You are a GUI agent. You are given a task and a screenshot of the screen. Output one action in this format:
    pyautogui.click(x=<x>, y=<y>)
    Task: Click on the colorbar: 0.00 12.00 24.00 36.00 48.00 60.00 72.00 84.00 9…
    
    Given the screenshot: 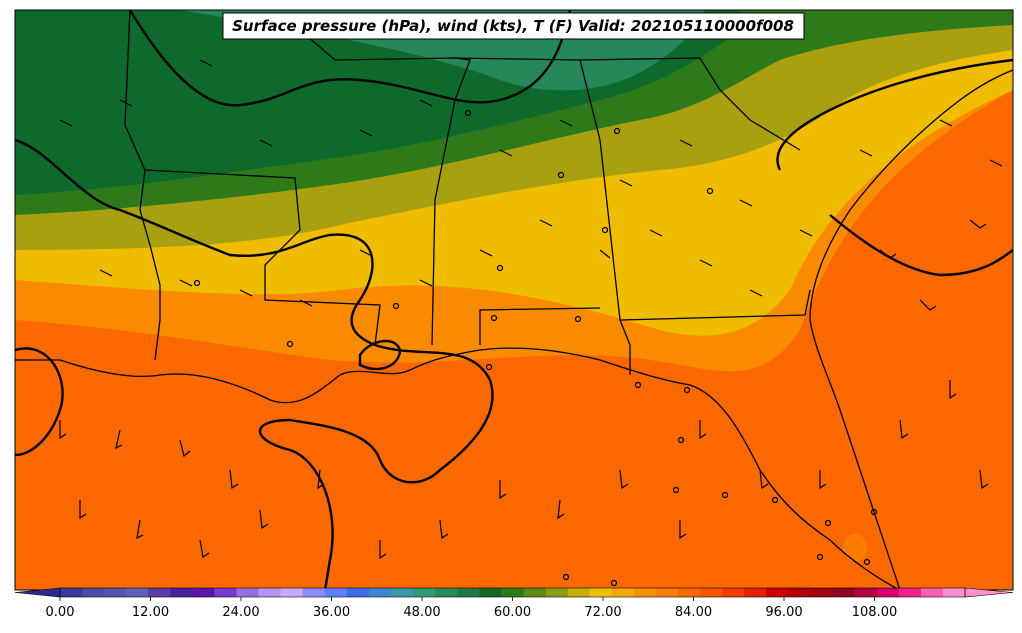 What is the action you would take?
    pyautogui.click(x=514, y=603)
    